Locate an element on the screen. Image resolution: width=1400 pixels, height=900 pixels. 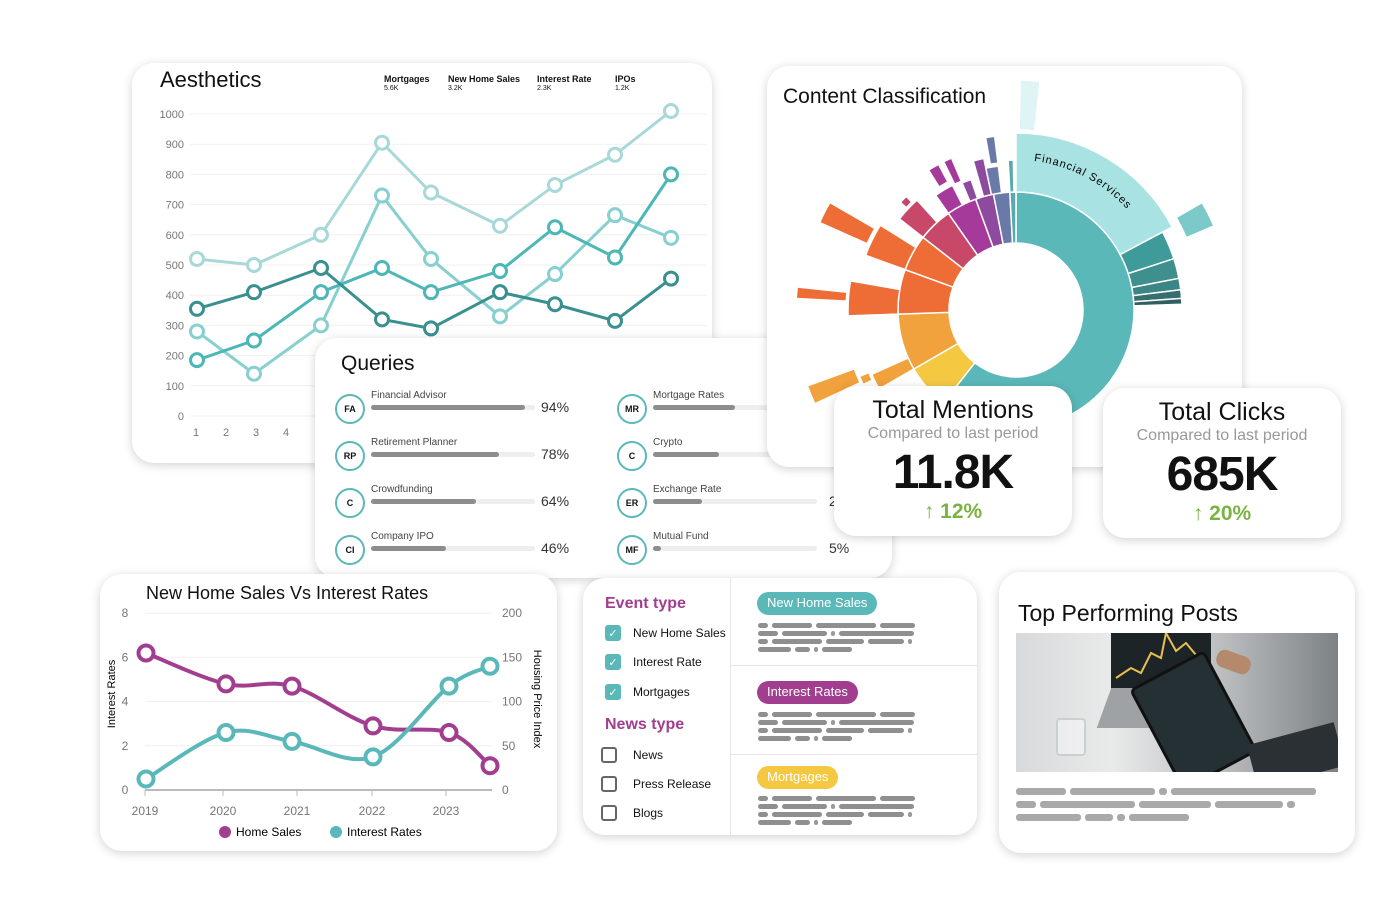
legend-label: Interest Rates is located at coordinates (384, 832).